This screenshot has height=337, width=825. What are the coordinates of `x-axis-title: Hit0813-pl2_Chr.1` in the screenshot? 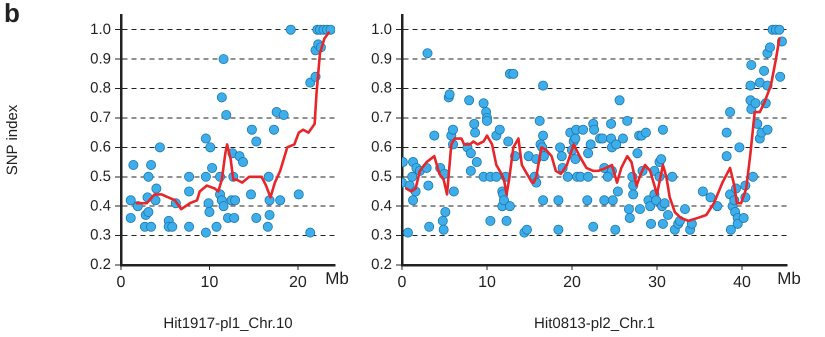 It's located at (594, 323).